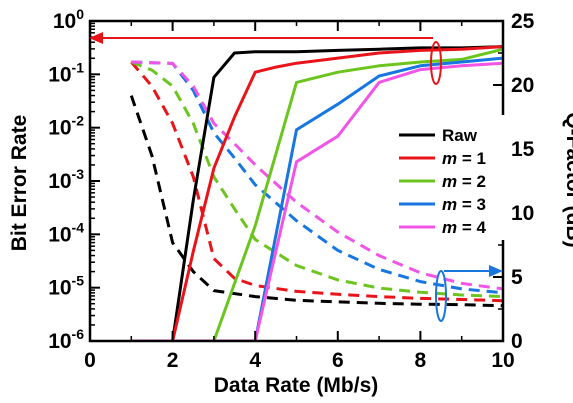 The height and width of the screenshot is (403, 573). What do you see at coordinates (471, 181) in the screenshot?
I see `legend-value: = 2` at bounding box center [471, 181].